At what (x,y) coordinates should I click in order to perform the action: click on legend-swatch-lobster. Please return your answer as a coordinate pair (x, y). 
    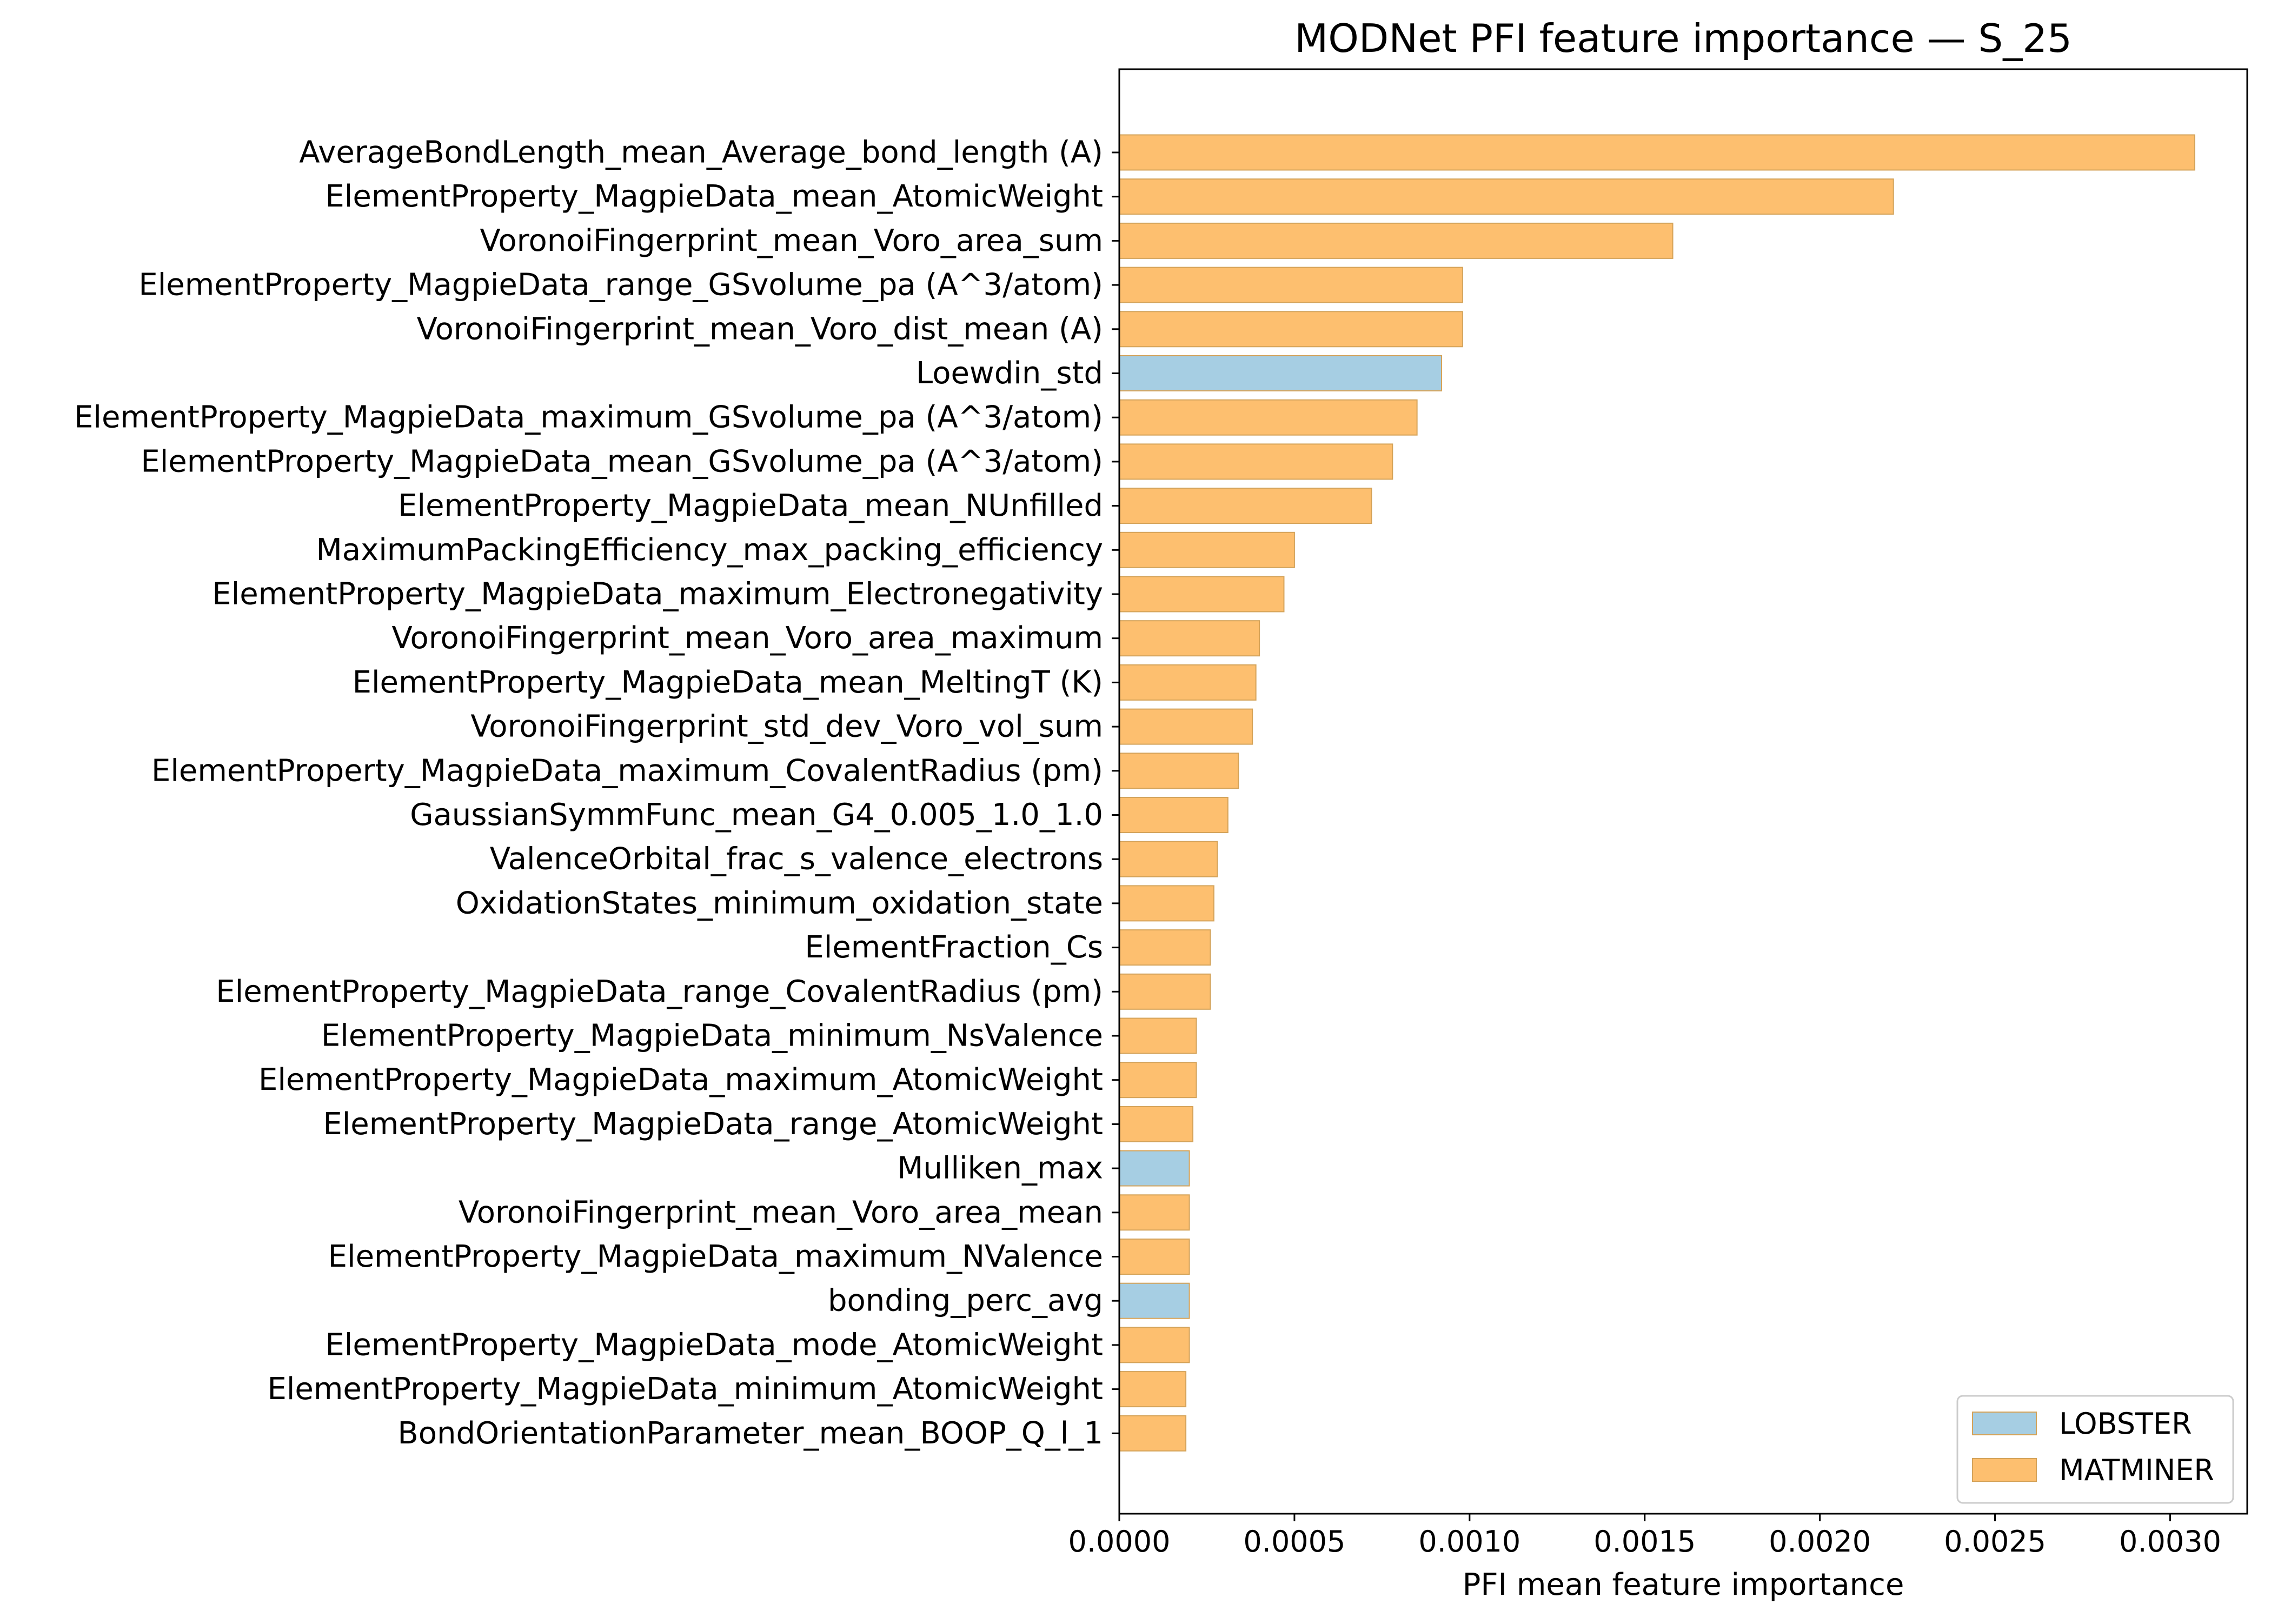
    Looking at the image, I should click on (2005, 1423).